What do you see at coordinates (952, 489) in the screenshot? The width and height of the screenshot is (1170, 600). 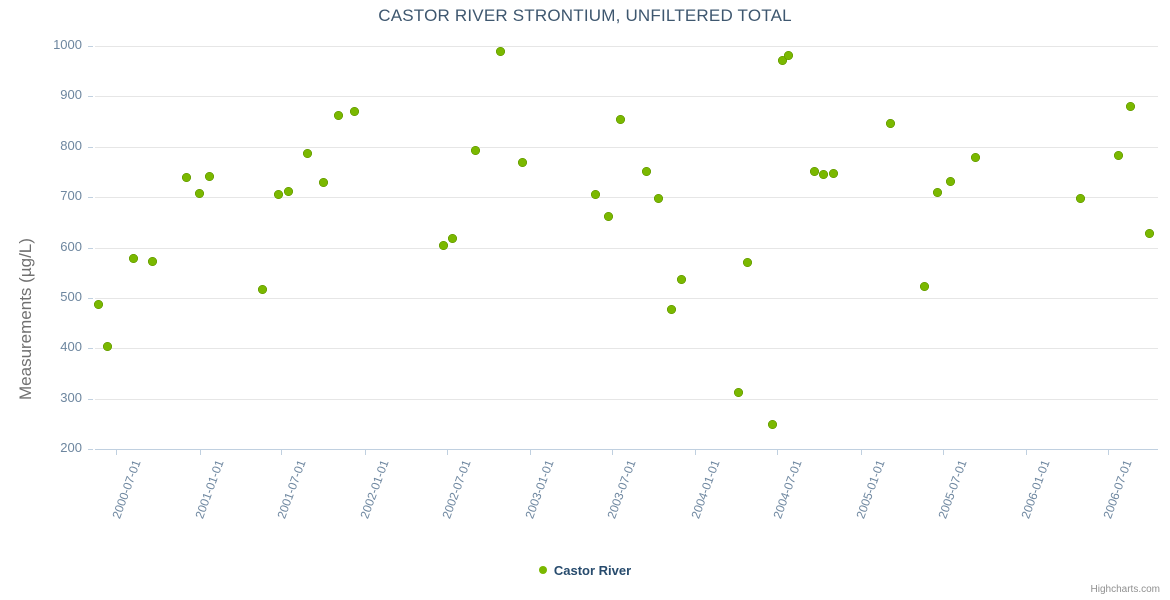 I see `x-tick-label: 2005-07-01` at bounding box center [952, 489].